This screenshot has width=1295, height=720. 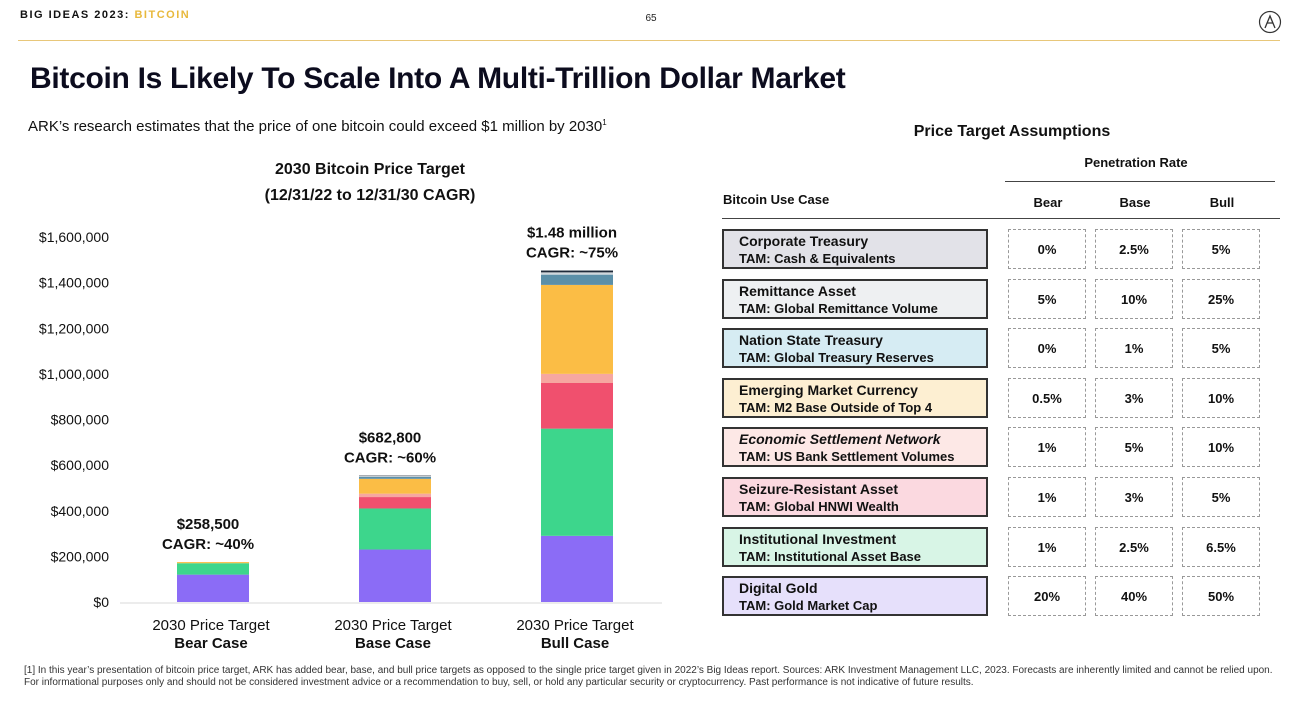 What do you see at coordinates (370, 195) in the screenshot?
I see `chart-subtitle: (12/31/22 to 12/31/30 CAGR)` at bounding box center [370, 195].